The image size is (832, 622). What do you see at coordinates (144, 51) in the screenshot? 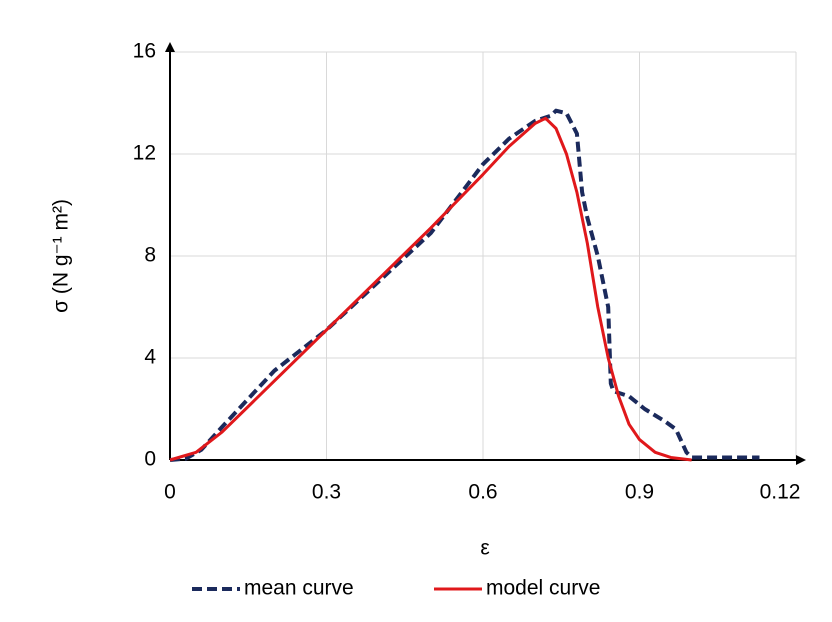
I see `y-tick-label: 16` at bounding box center [144, 51].